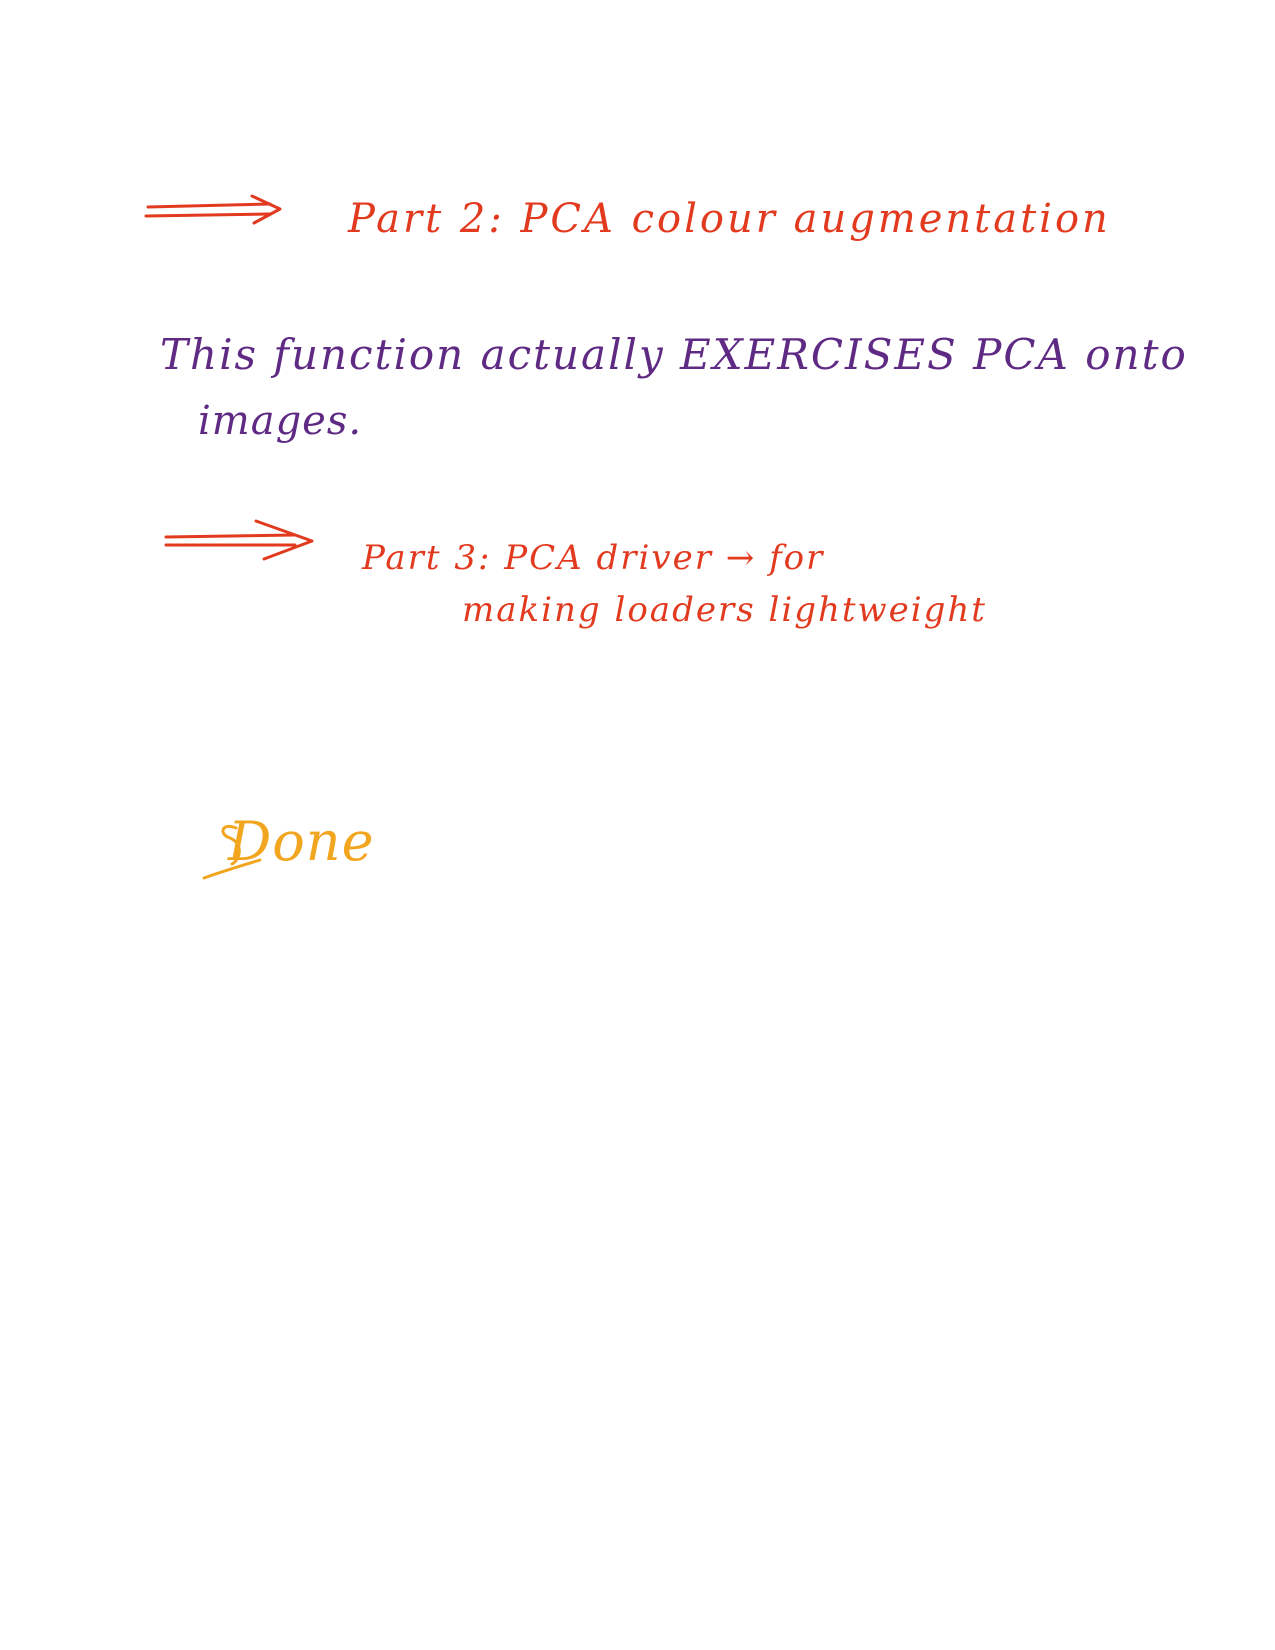 This screenshot has height=1650, width=1275. I want to click on part-3-heading: Part 3: PCA driver → for, so click(593, 558).